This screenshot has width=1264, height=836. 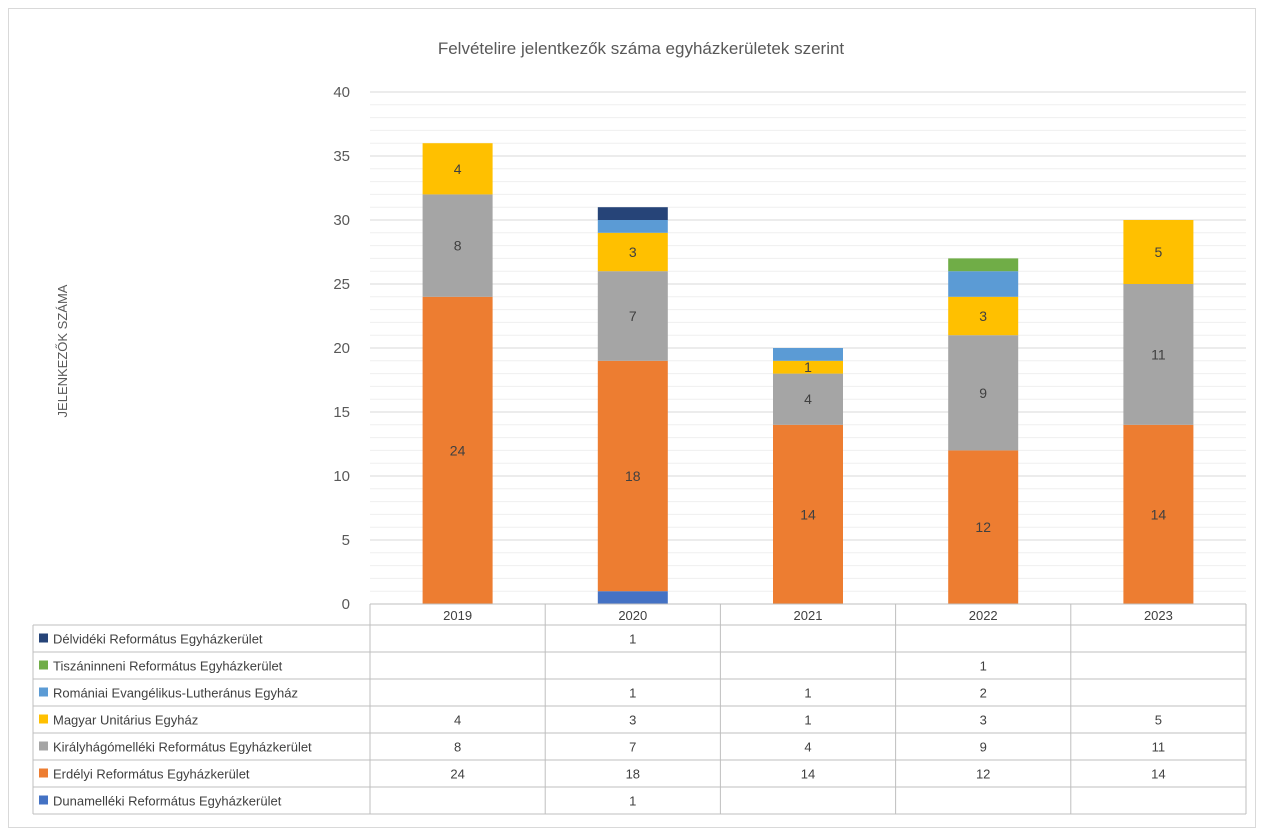 What do you see at coordinates (983, 774) in the screenshot?
I see `table-cell-value: 12` at bounding box center [983, 774].